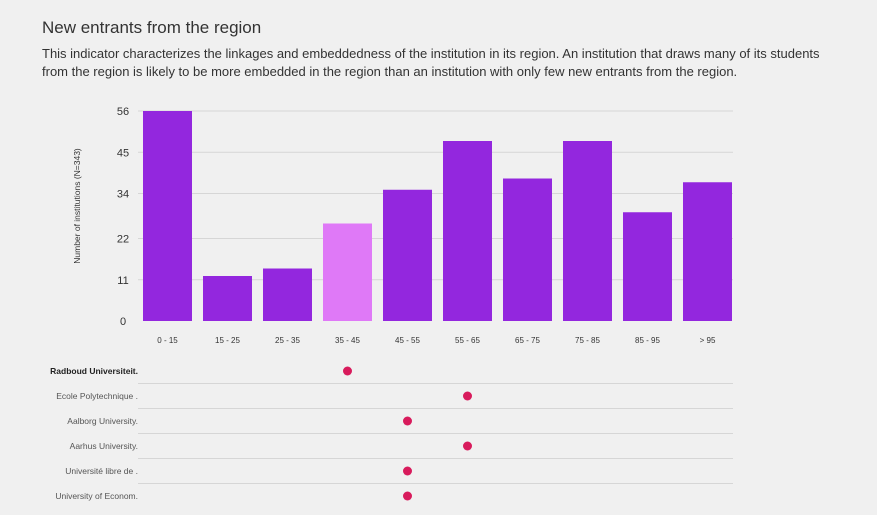 Image resolution: width=877 pixels, height=515 pixels. What do you see at coordinates (123, 195) in the screenshot?
I see `y-tick-label: 34` at bounding box center [123, 195].